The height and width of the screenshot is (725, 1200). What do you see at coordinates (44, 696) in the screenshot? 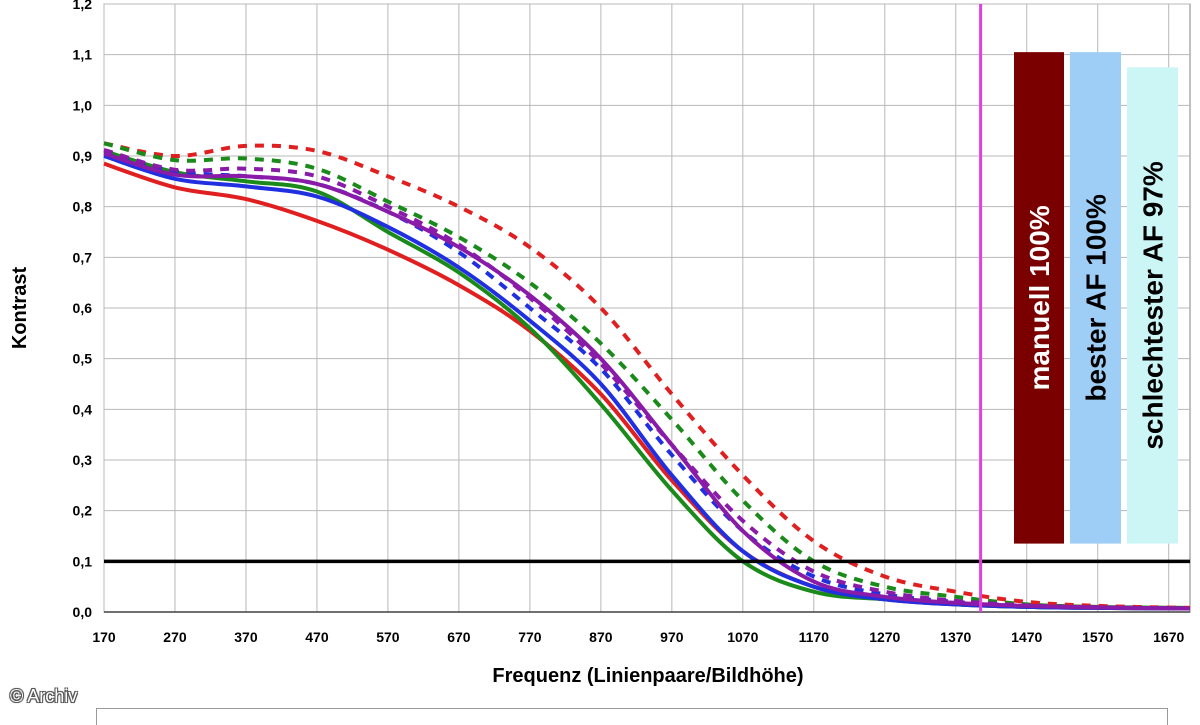
I see `copyright-credit: © Archiv` at bounding box center [44, 696].